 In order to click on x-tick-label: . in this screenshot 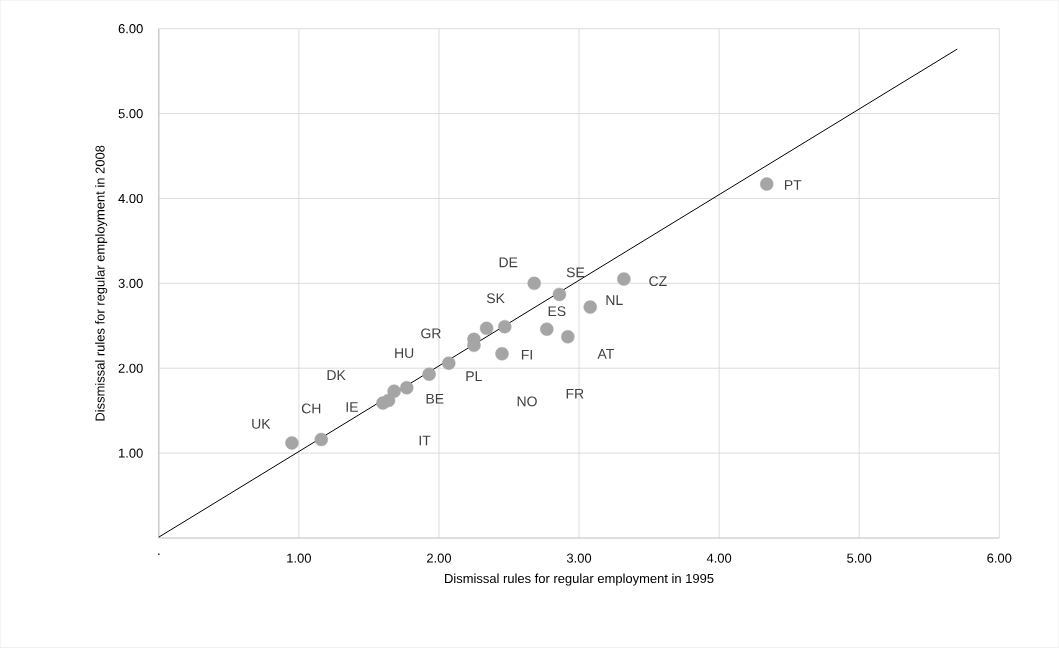, I will do `click(159, 554)`.